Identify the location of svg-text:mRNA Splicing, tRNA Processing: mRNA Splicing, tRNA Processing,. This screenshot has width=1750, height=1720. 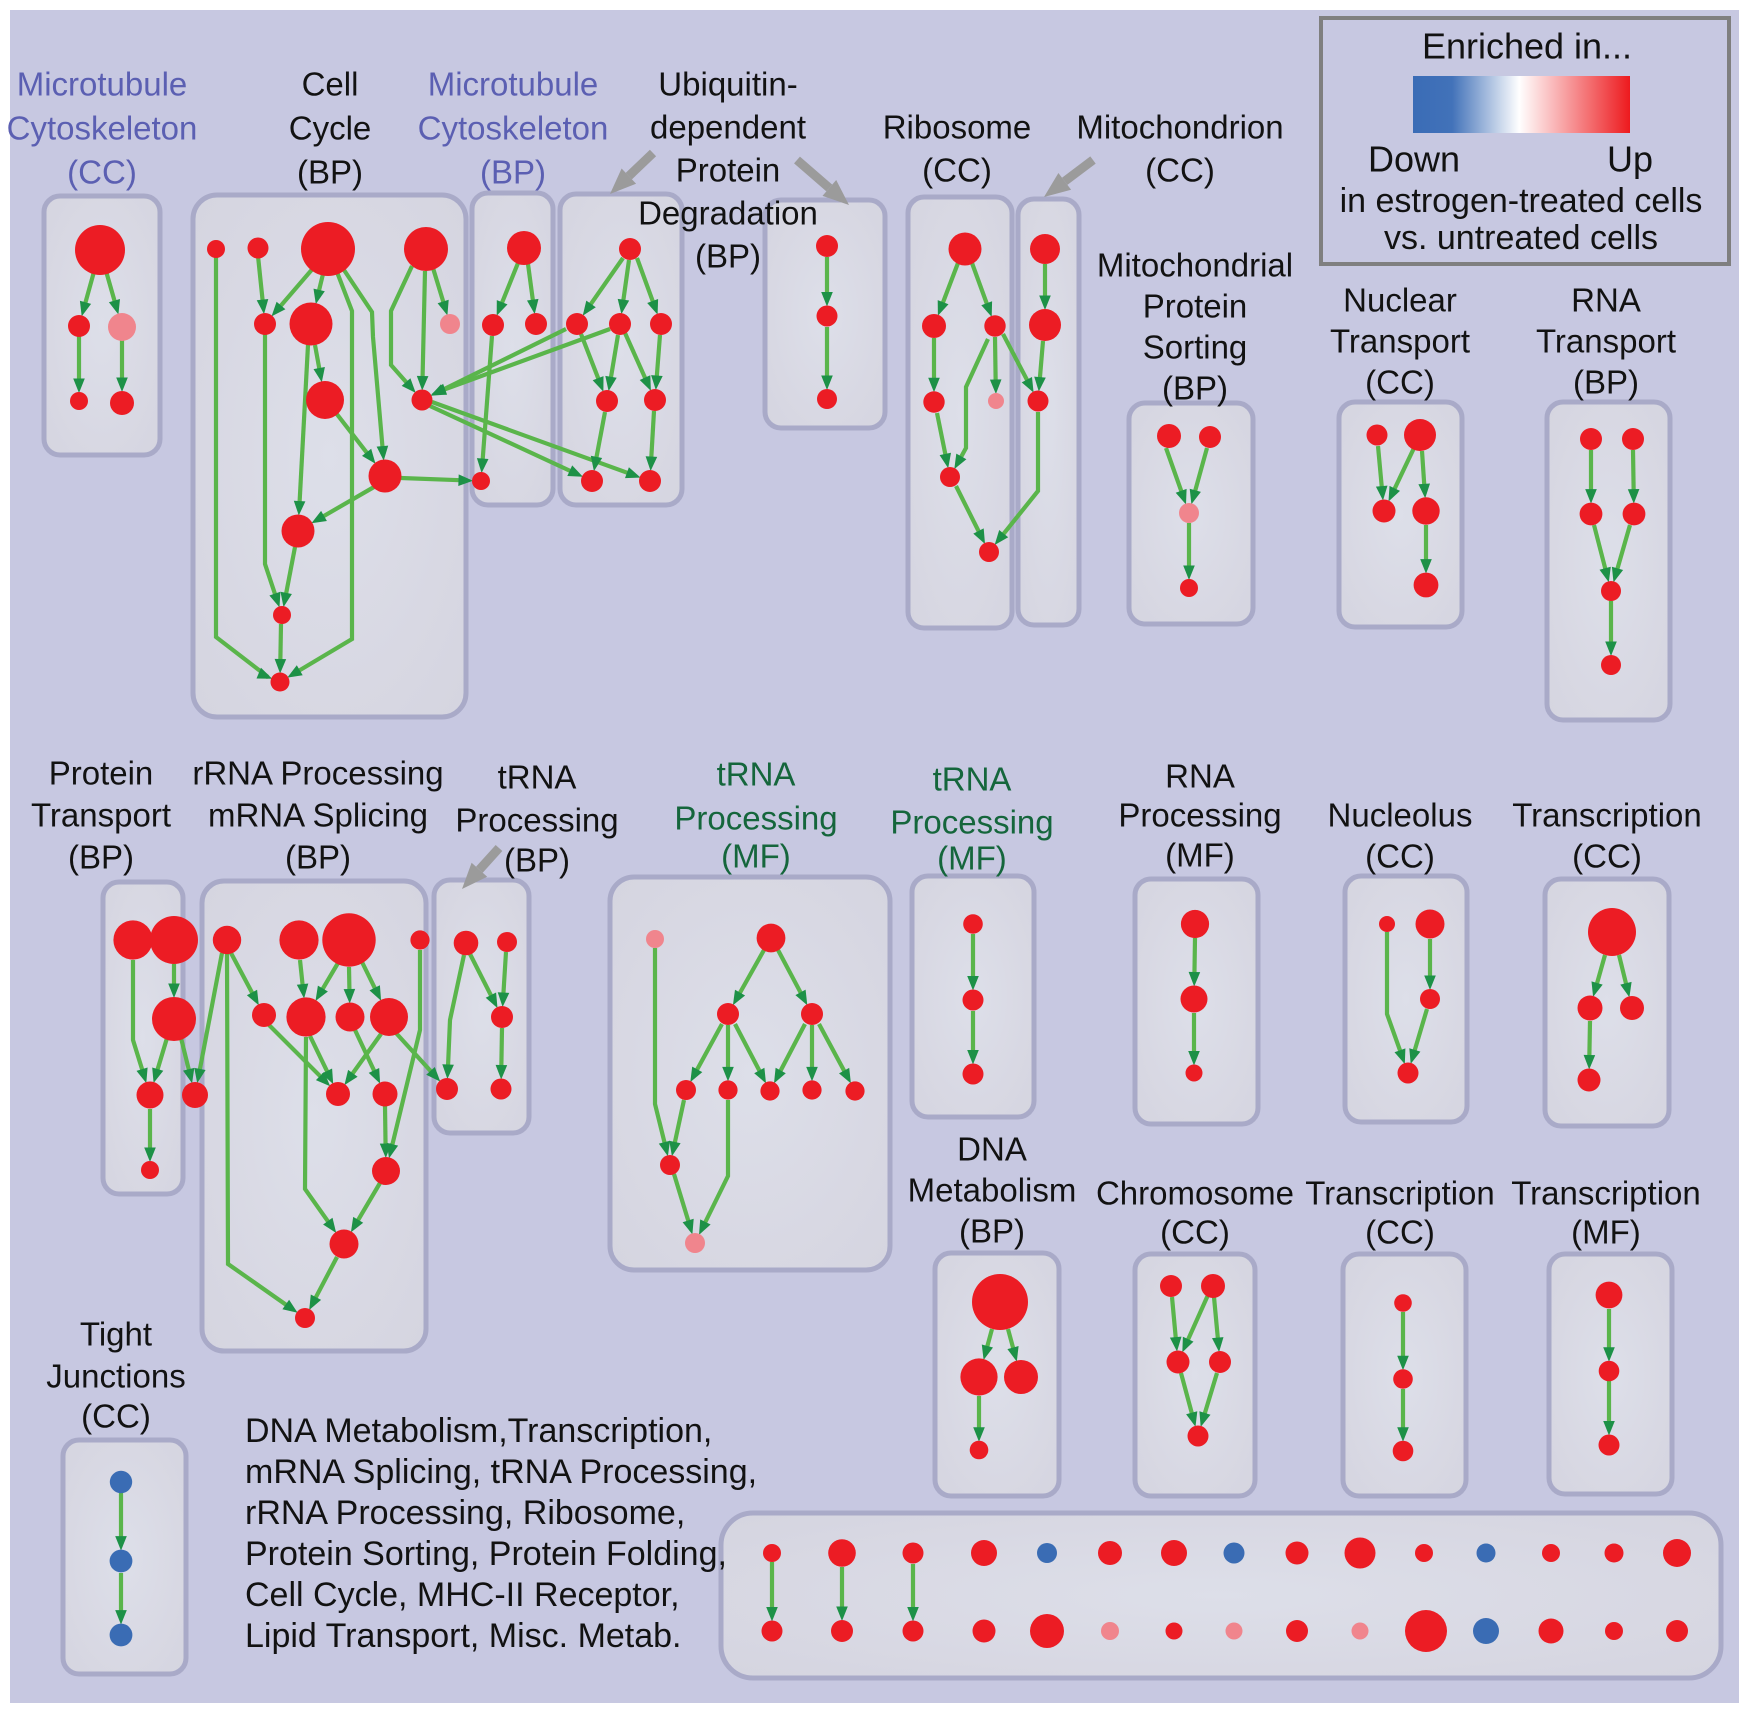
(501, 1472).